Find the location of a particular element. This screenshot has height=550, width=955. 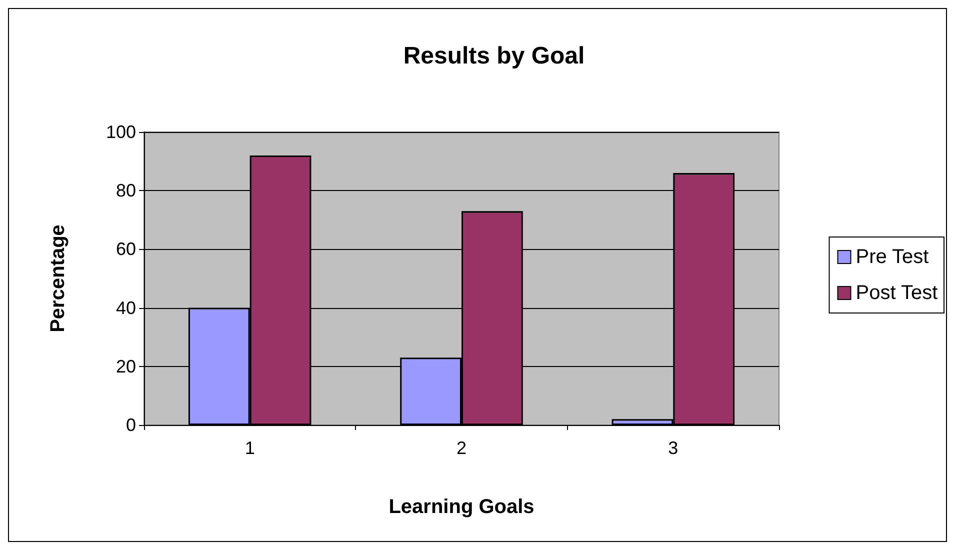

y-tick-label: 40 is located at coordinates (126, 308).